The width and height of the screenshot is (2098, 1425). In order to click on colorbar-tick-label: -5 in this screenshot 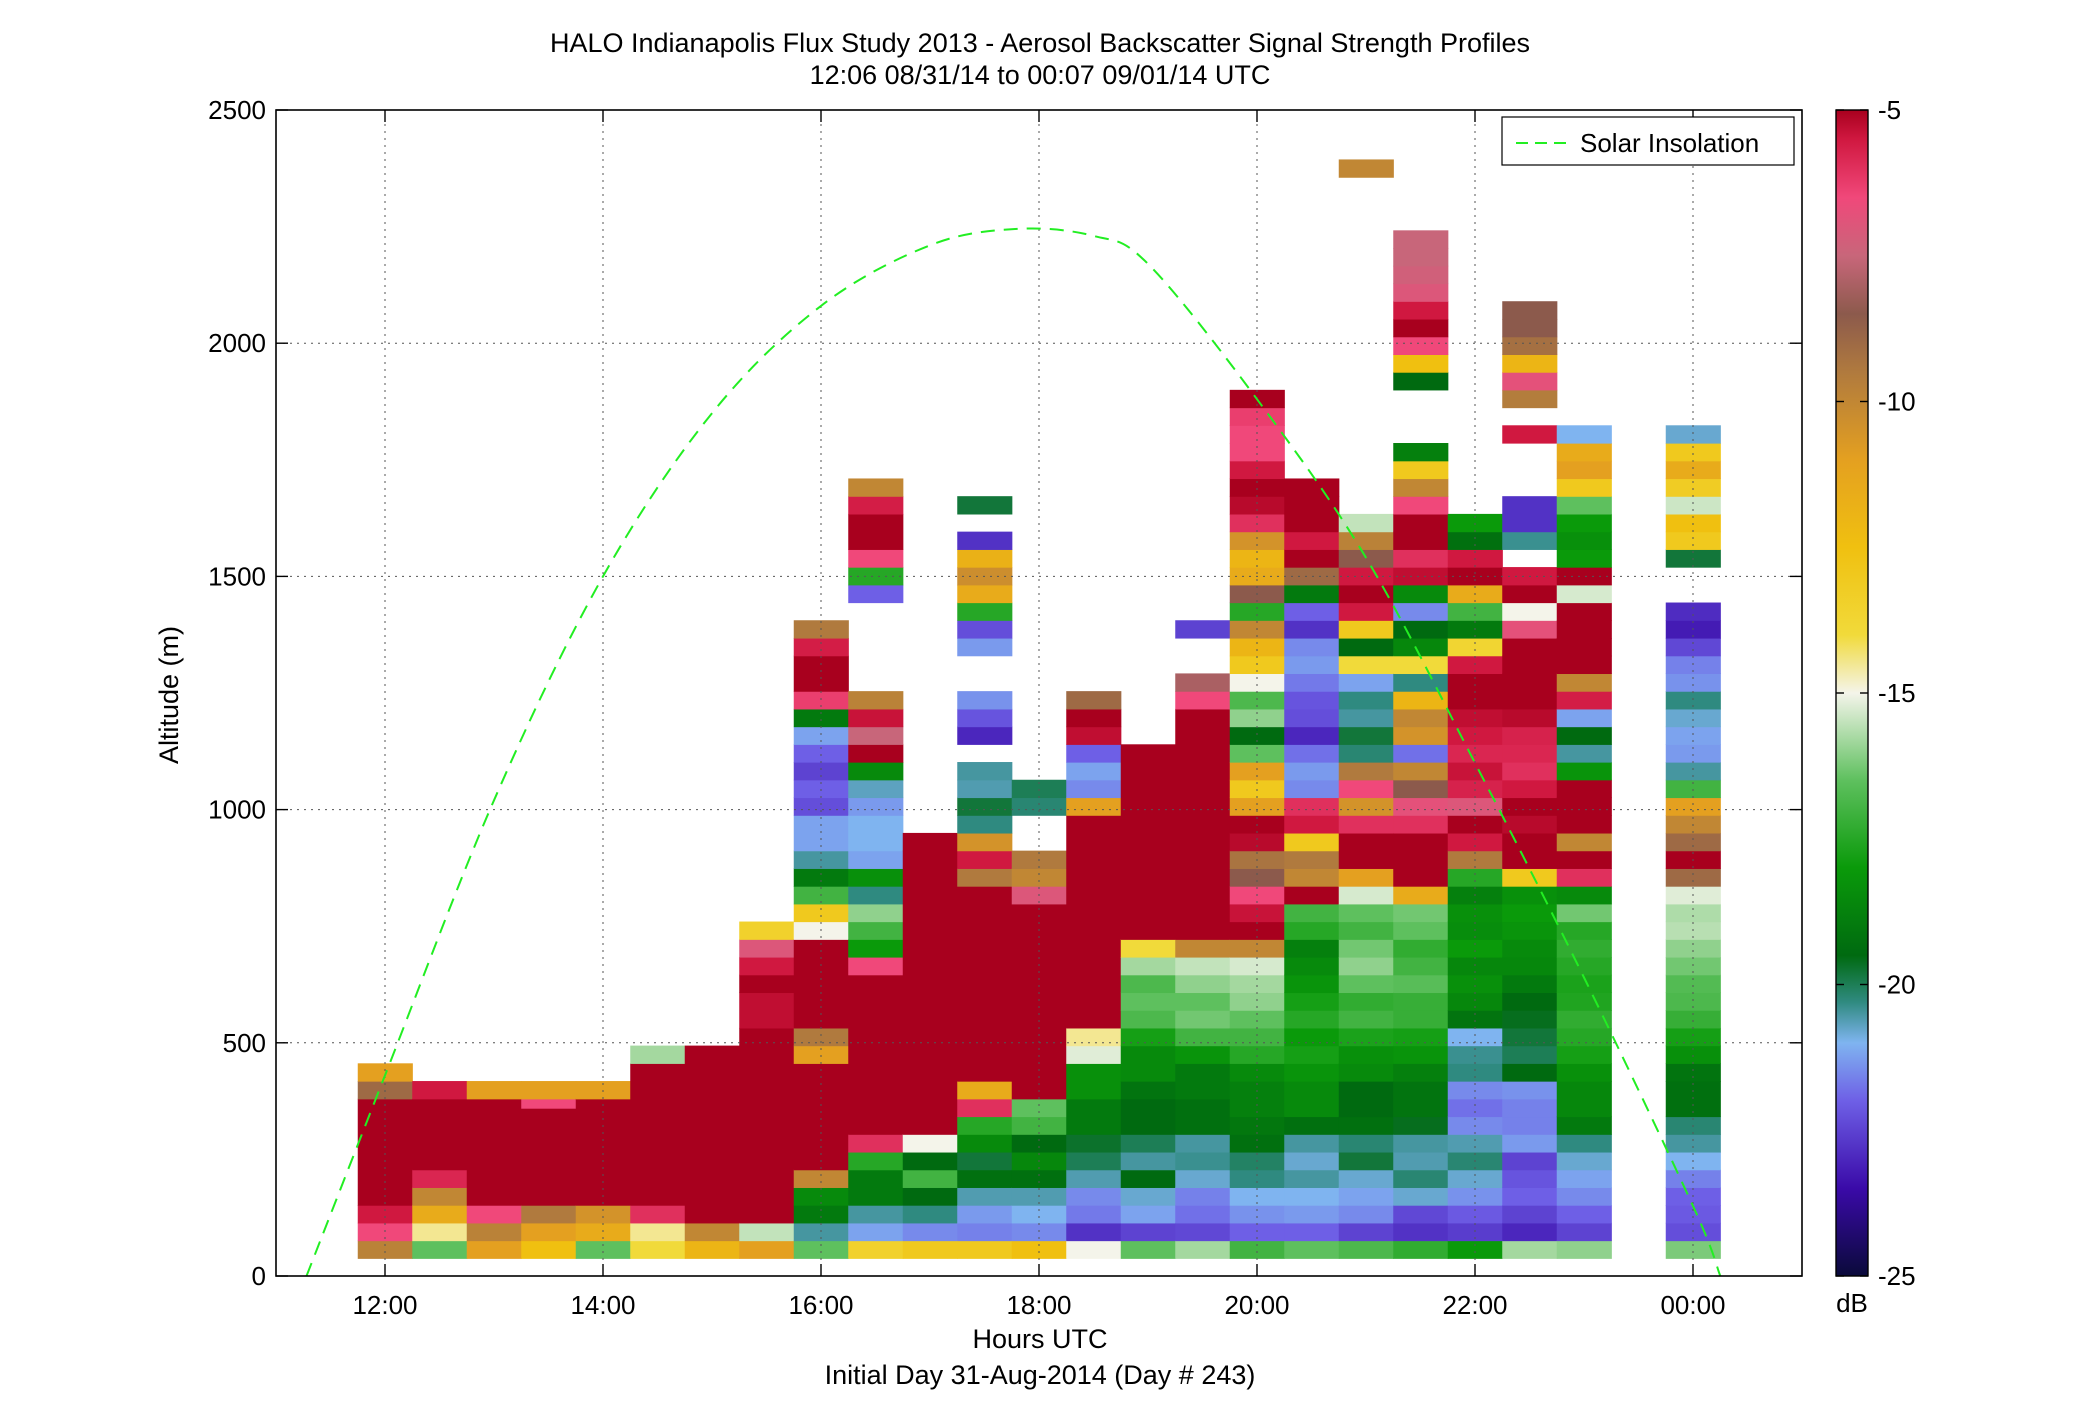, I will do `click(1889, 110)`.